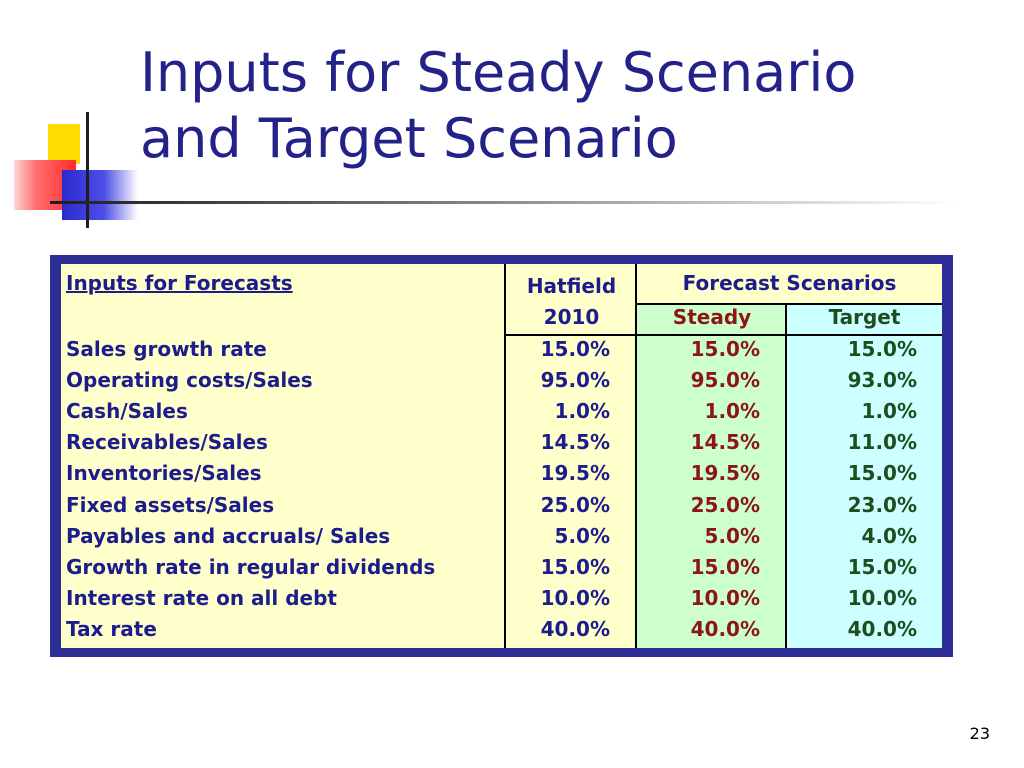 Image resolution: width=1024 pixels, height=768 pixels. Describe the element at coordinates (111, 628) in the screenshot. I see `row-label: Tax rate` at that location.